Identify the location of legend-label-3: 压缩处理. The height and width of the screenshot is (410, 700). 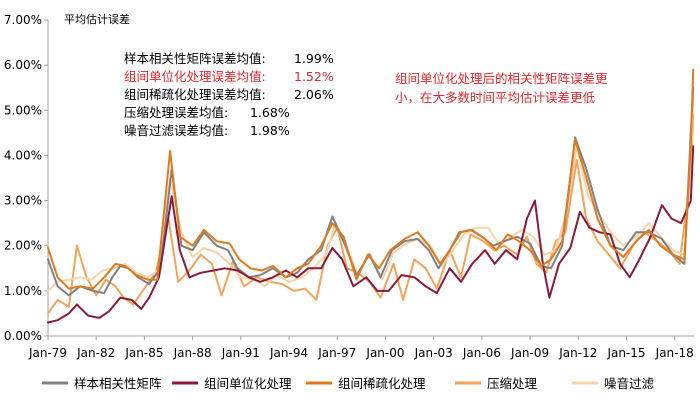
(512, 383).